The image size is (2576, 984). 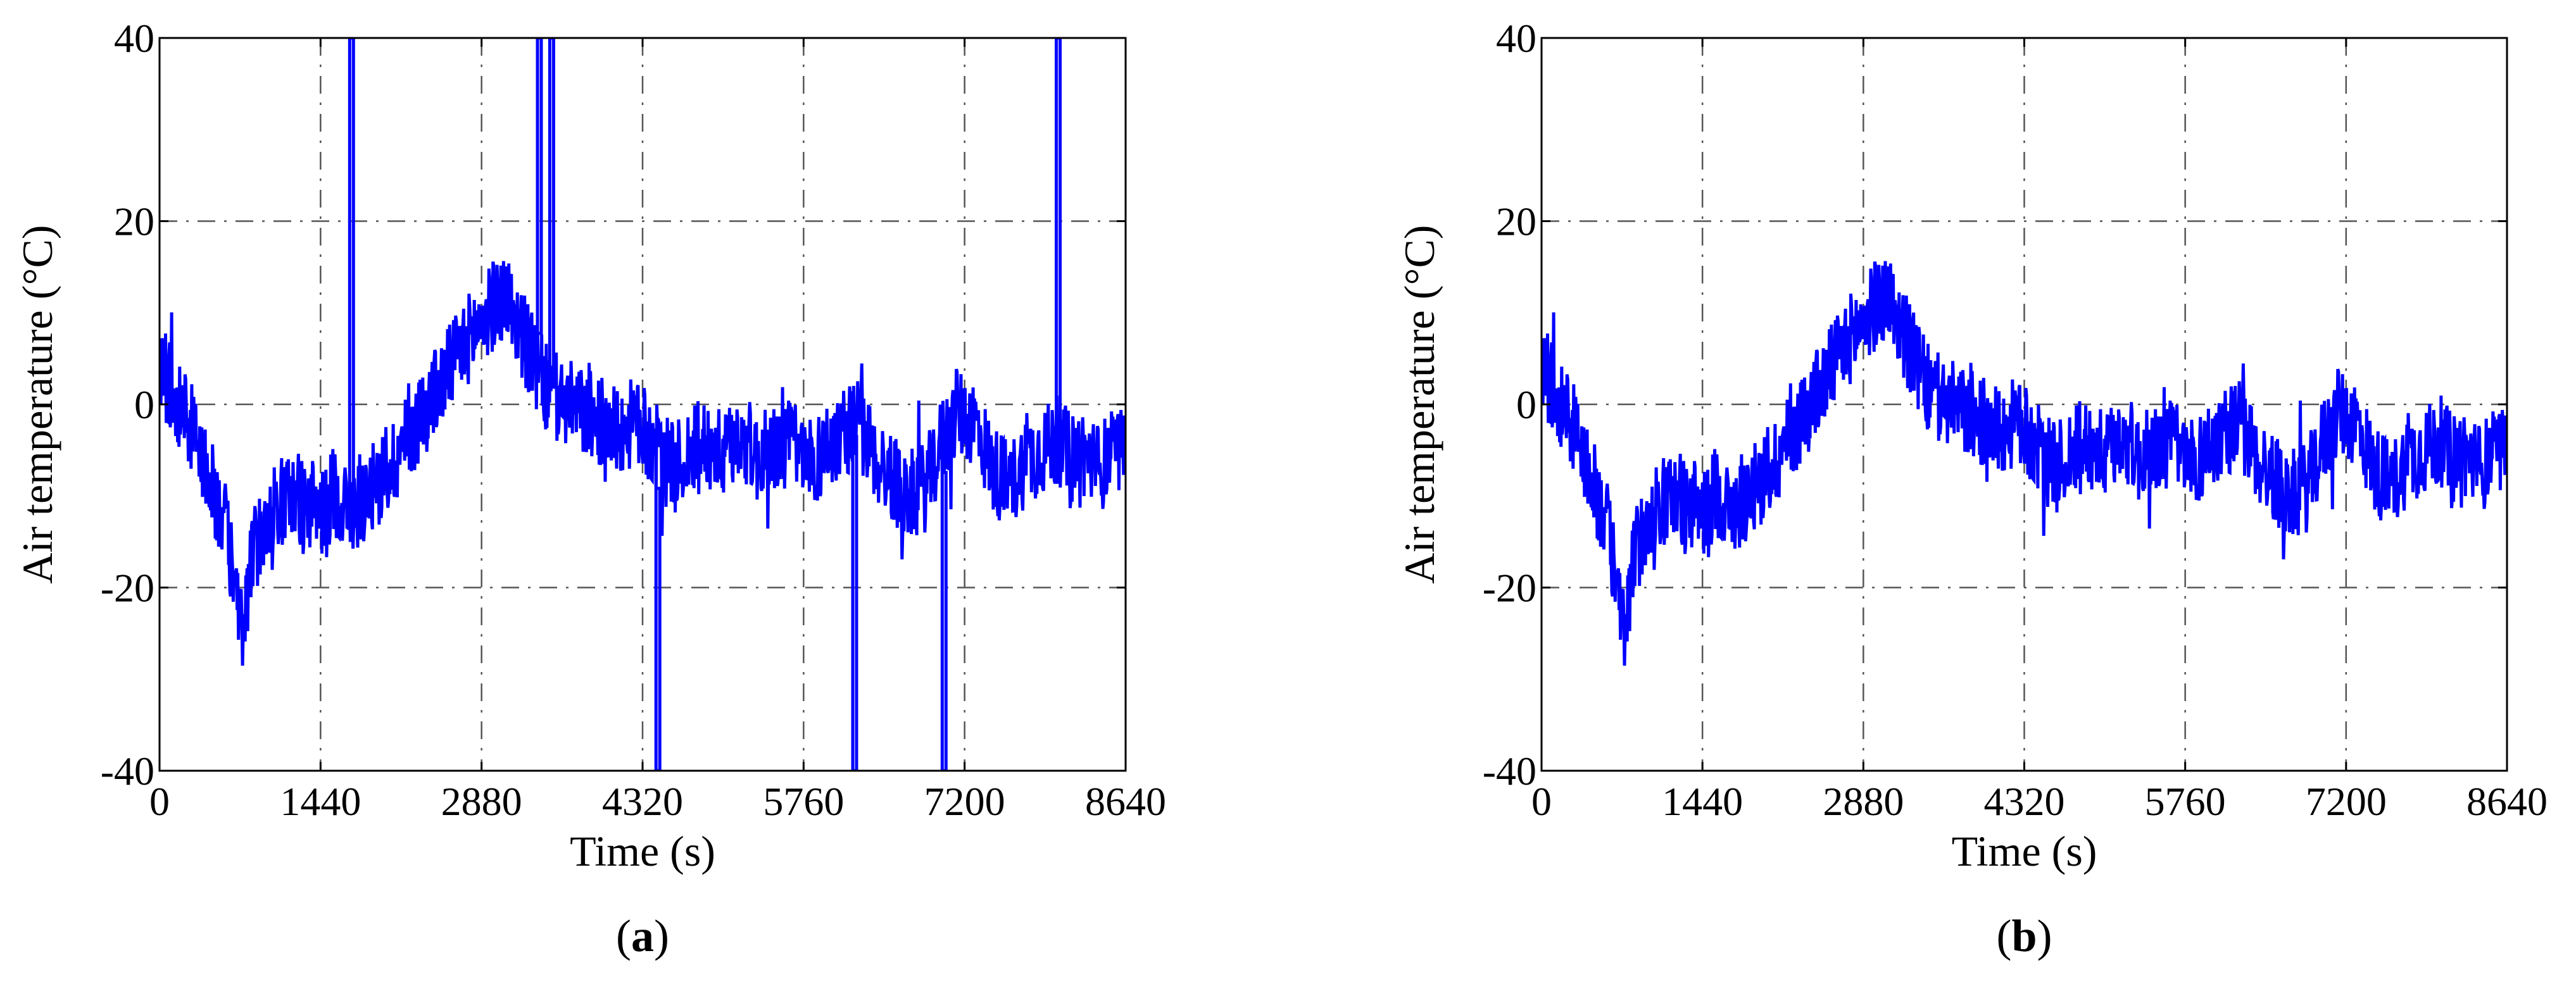 I want to click on panel-letter: b, so click(x=2024, y=936).